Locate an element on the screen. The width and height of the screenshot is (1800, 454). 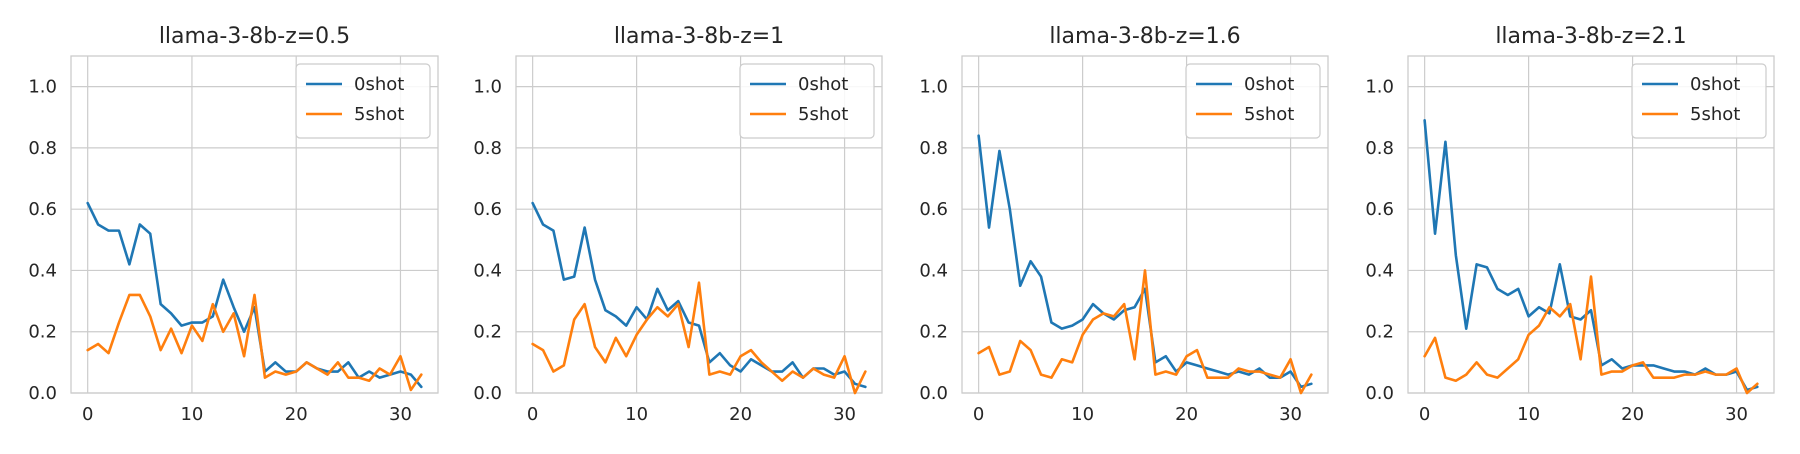
chart-title: llama-3-8b-z=1.6 is located at coordinates (1144, 36).